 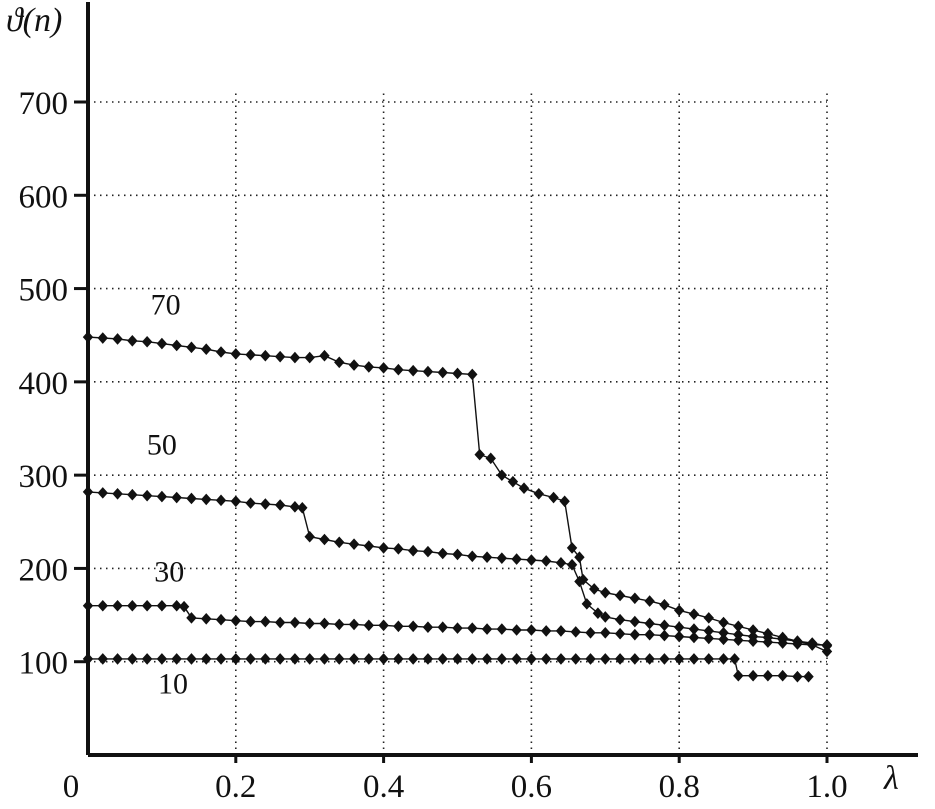 I want to click on y-tick-labels: 100 200 300 400 500 600 700, so click(x=44, y=384).